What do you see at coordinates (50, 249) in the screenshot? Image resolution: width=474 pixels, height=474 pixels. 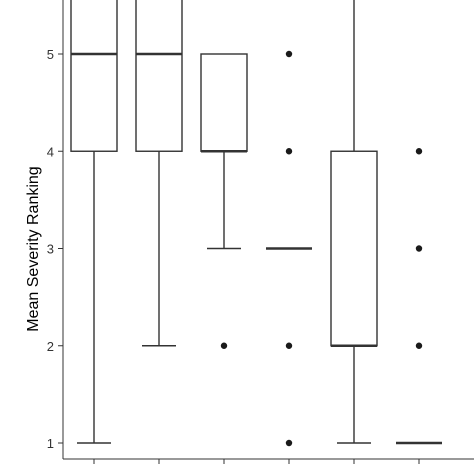 I see `y-tick-label: 3` at bounding box center [50, 249].